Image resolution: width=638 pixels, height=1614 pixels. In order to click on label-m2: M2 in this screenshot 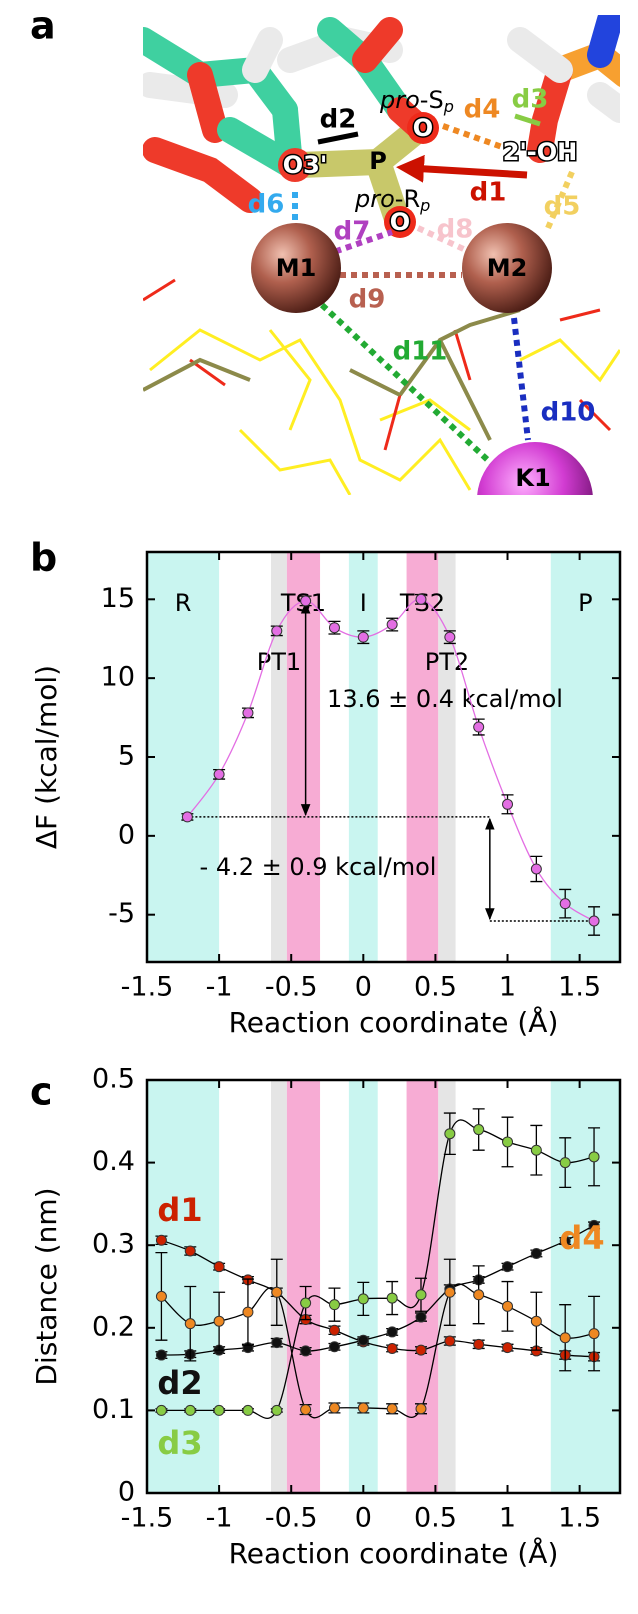, I will do `click(507, 268)`.